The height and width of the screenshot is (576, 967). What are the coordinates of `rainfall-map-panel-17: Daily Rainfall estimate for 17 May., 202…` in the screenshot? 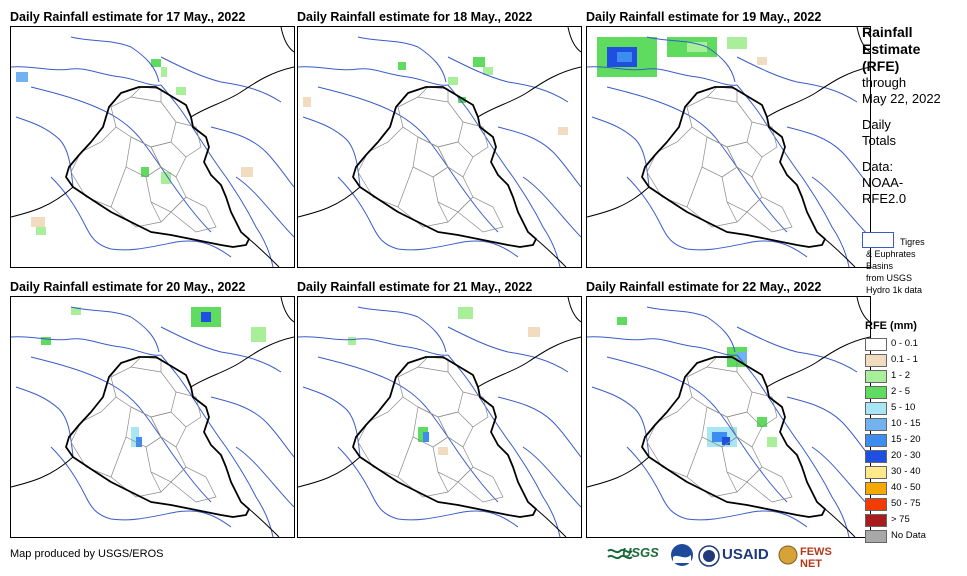 It's located at (152, 139).